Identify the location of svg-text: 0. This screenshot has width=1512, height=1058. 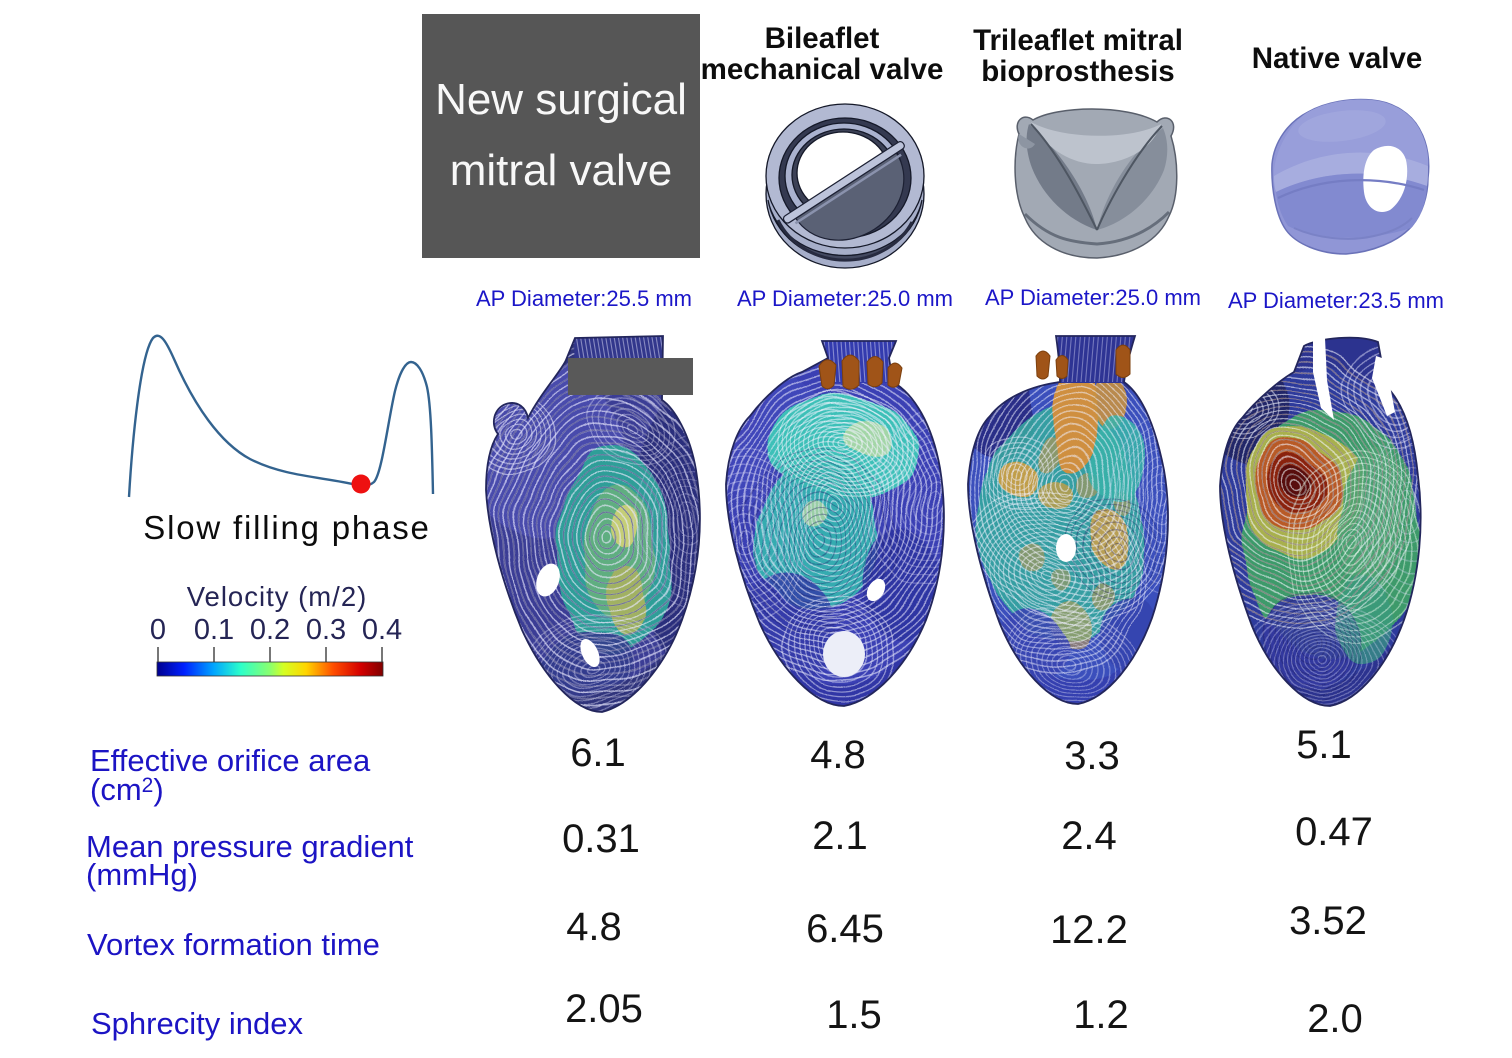
(158, 630).